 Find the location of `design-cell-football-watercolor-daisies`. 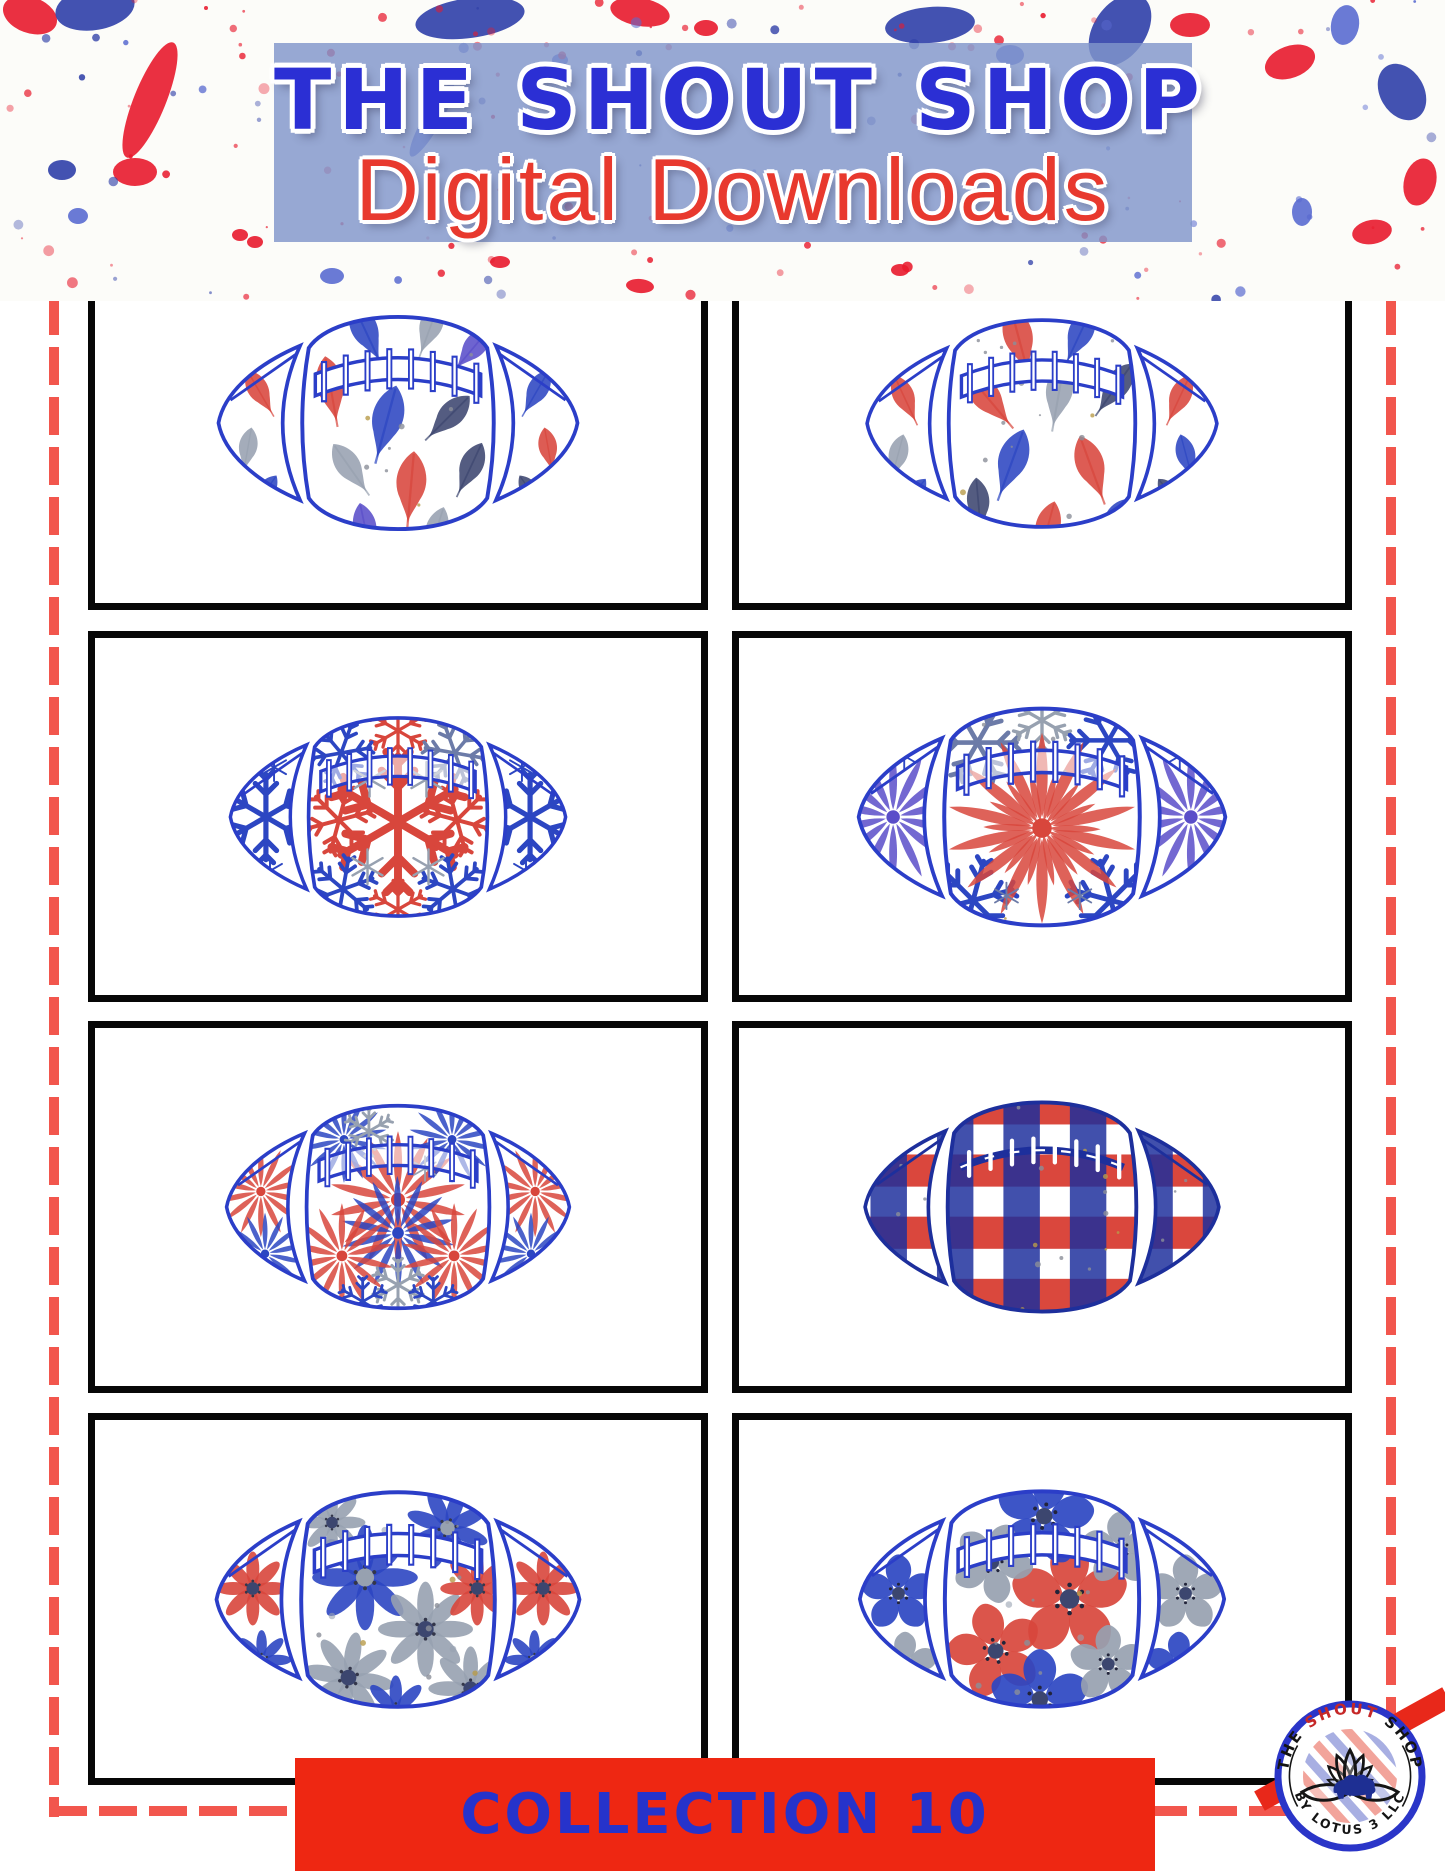

design-cell-football-watercolor-daisies is located at coordinates (398, 1599).